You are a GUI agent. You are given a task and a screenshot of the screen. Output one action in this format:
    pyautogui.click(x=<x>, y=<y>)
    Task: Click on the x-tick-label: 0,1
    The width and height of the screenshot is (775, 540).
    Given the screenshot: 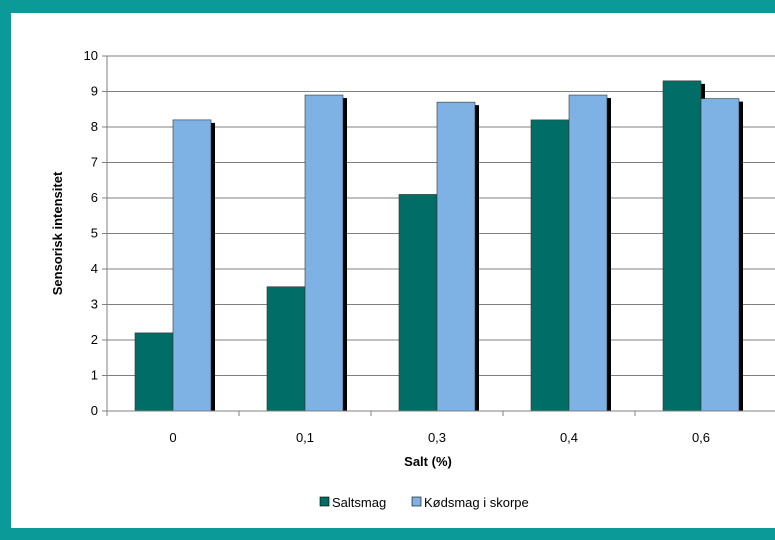 What is the action you would take?
    pyautogui.click(x=305, y=437)
    